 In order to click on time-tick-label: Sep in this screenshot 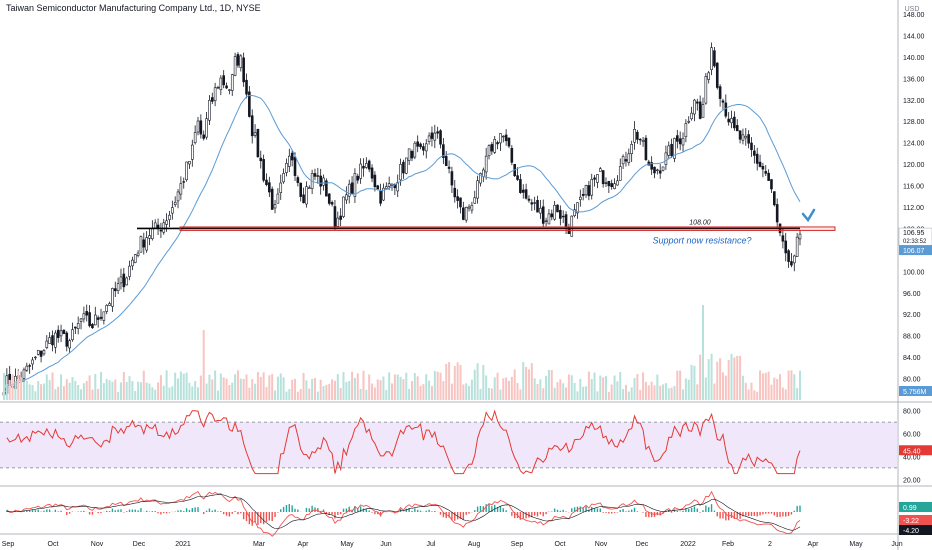, I will do `click(8, 544)`.